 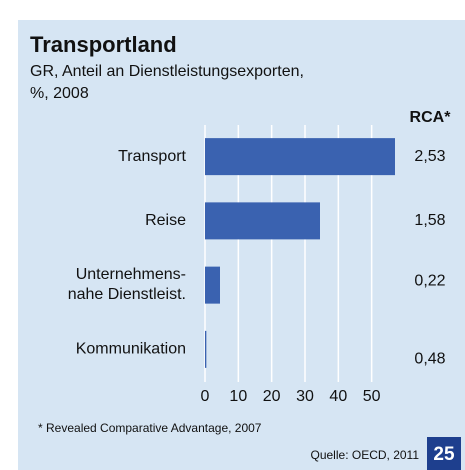 I want to click on x-tick-label: 50, so click(x=372, y=396).